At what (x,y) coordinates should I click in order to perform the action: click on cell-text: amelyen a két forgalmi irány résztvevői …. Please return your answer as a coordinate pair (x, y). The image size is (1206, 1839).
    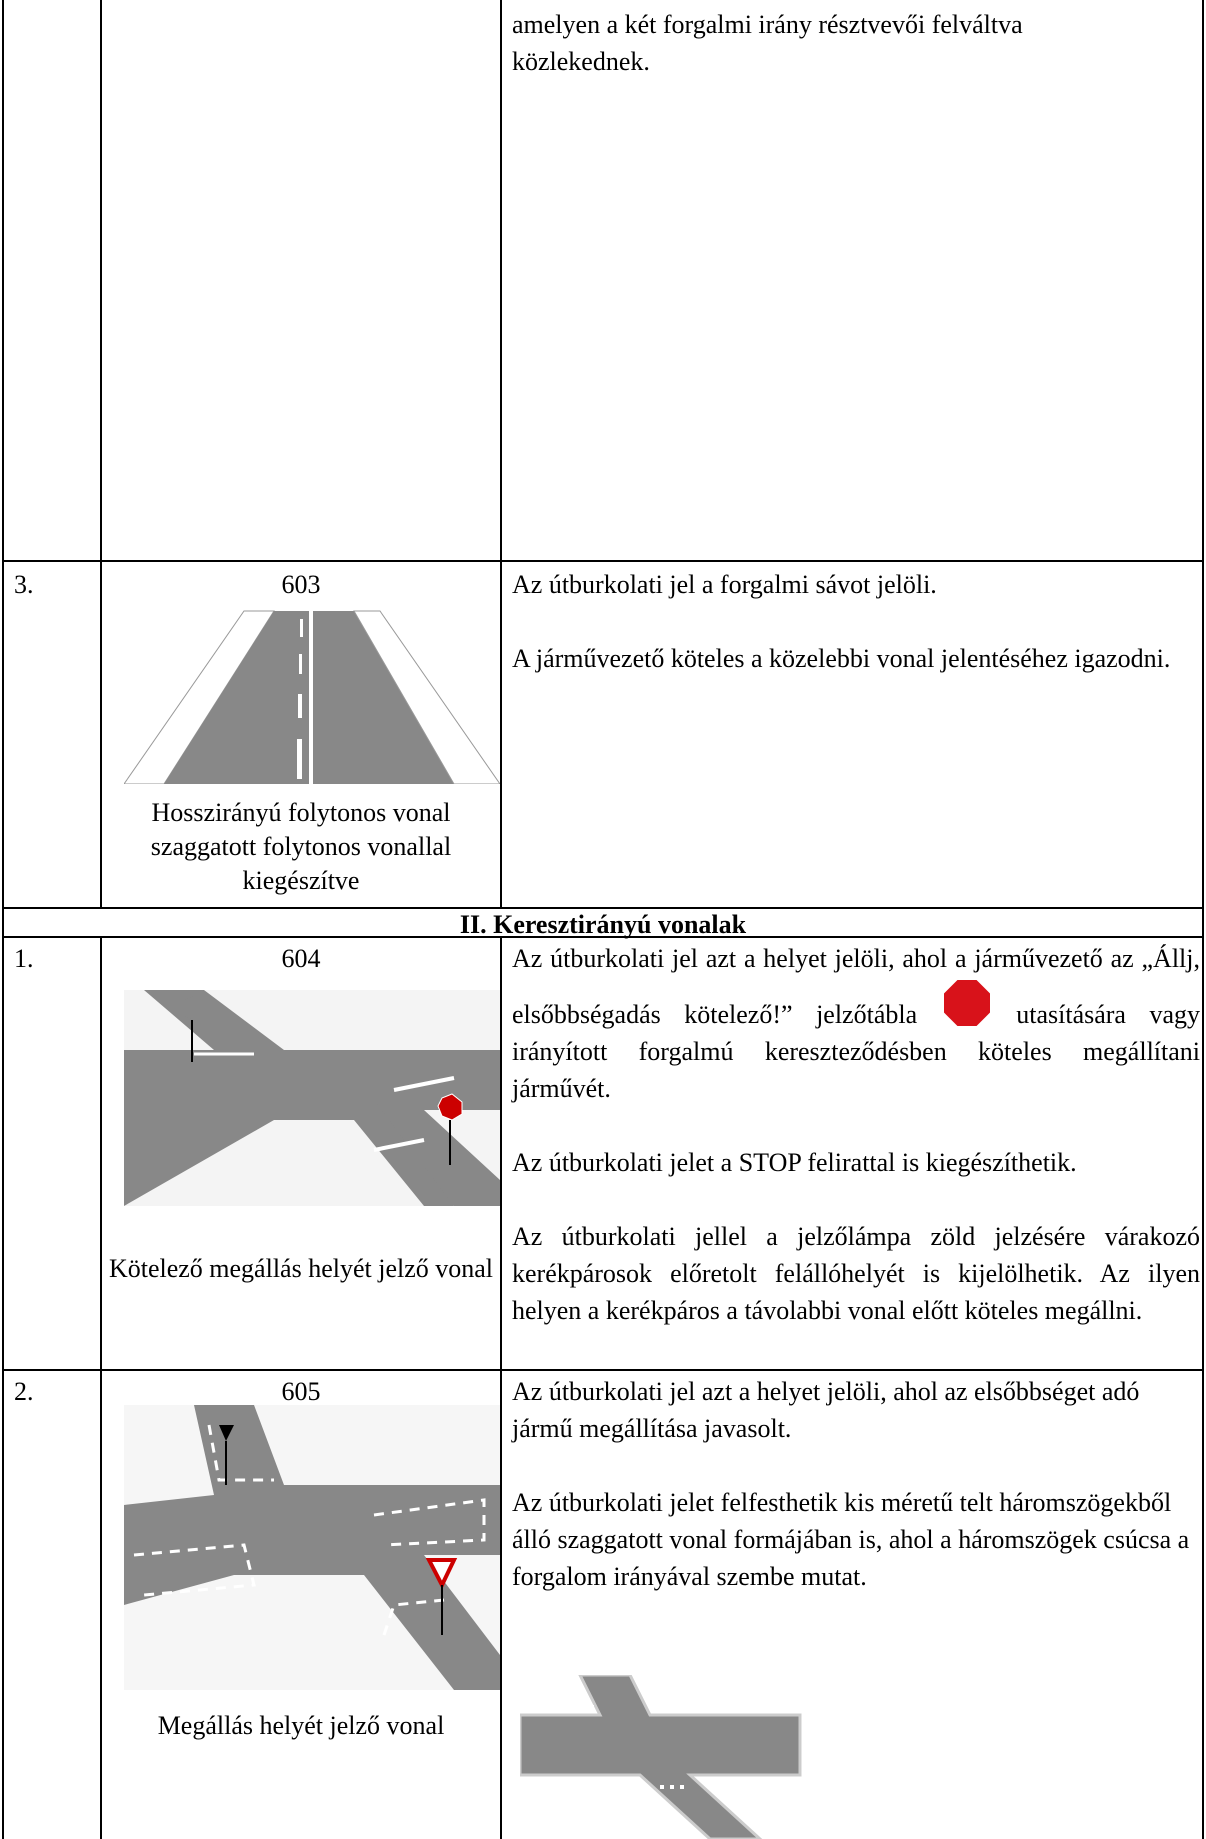
    Looking at the image, I should click on (767, 43).